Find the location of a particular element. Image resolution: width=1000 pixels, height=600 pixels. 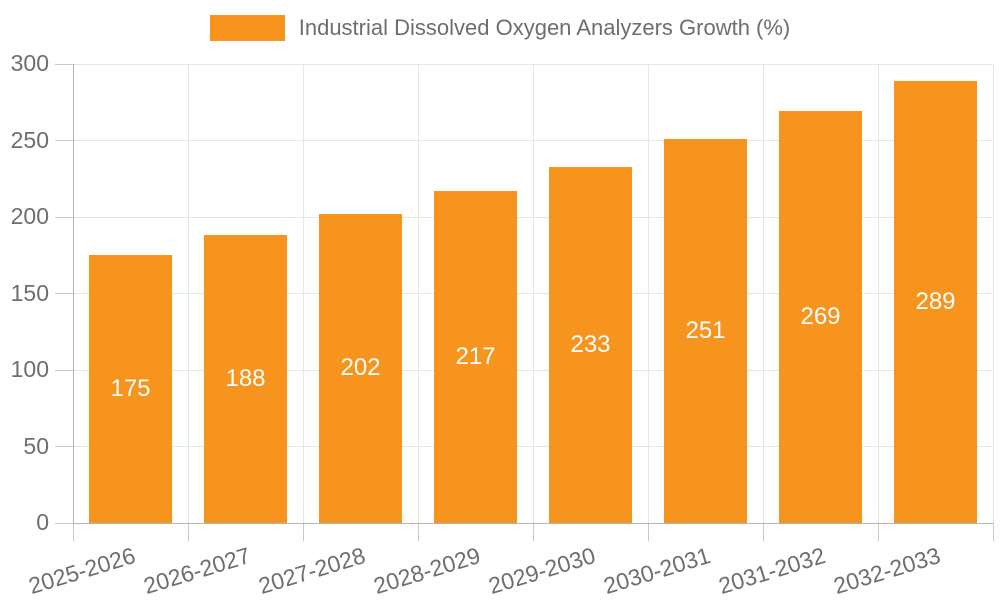

x-axis-line is located at coordinates (533, 523).